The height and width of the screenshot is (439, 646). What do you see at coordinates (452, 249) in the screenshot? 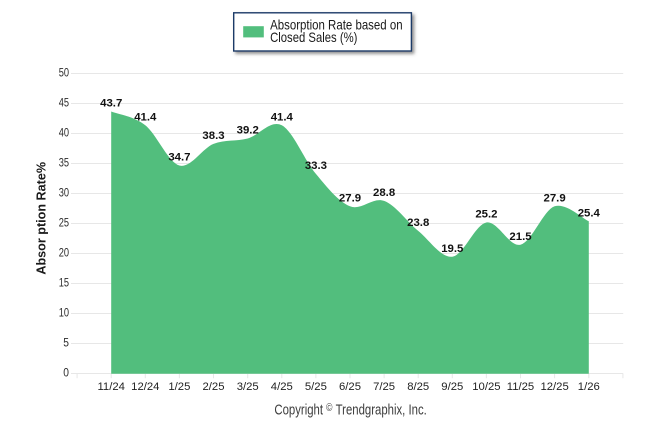
I see `svg-text: 19.5` at bounding box center [452, 249].